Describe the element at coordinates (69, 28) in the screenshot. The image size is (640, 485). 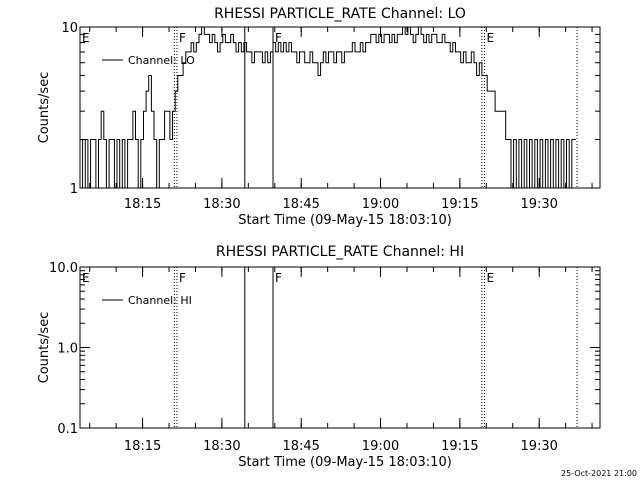
I see `y-tick-label: 10` at that location.